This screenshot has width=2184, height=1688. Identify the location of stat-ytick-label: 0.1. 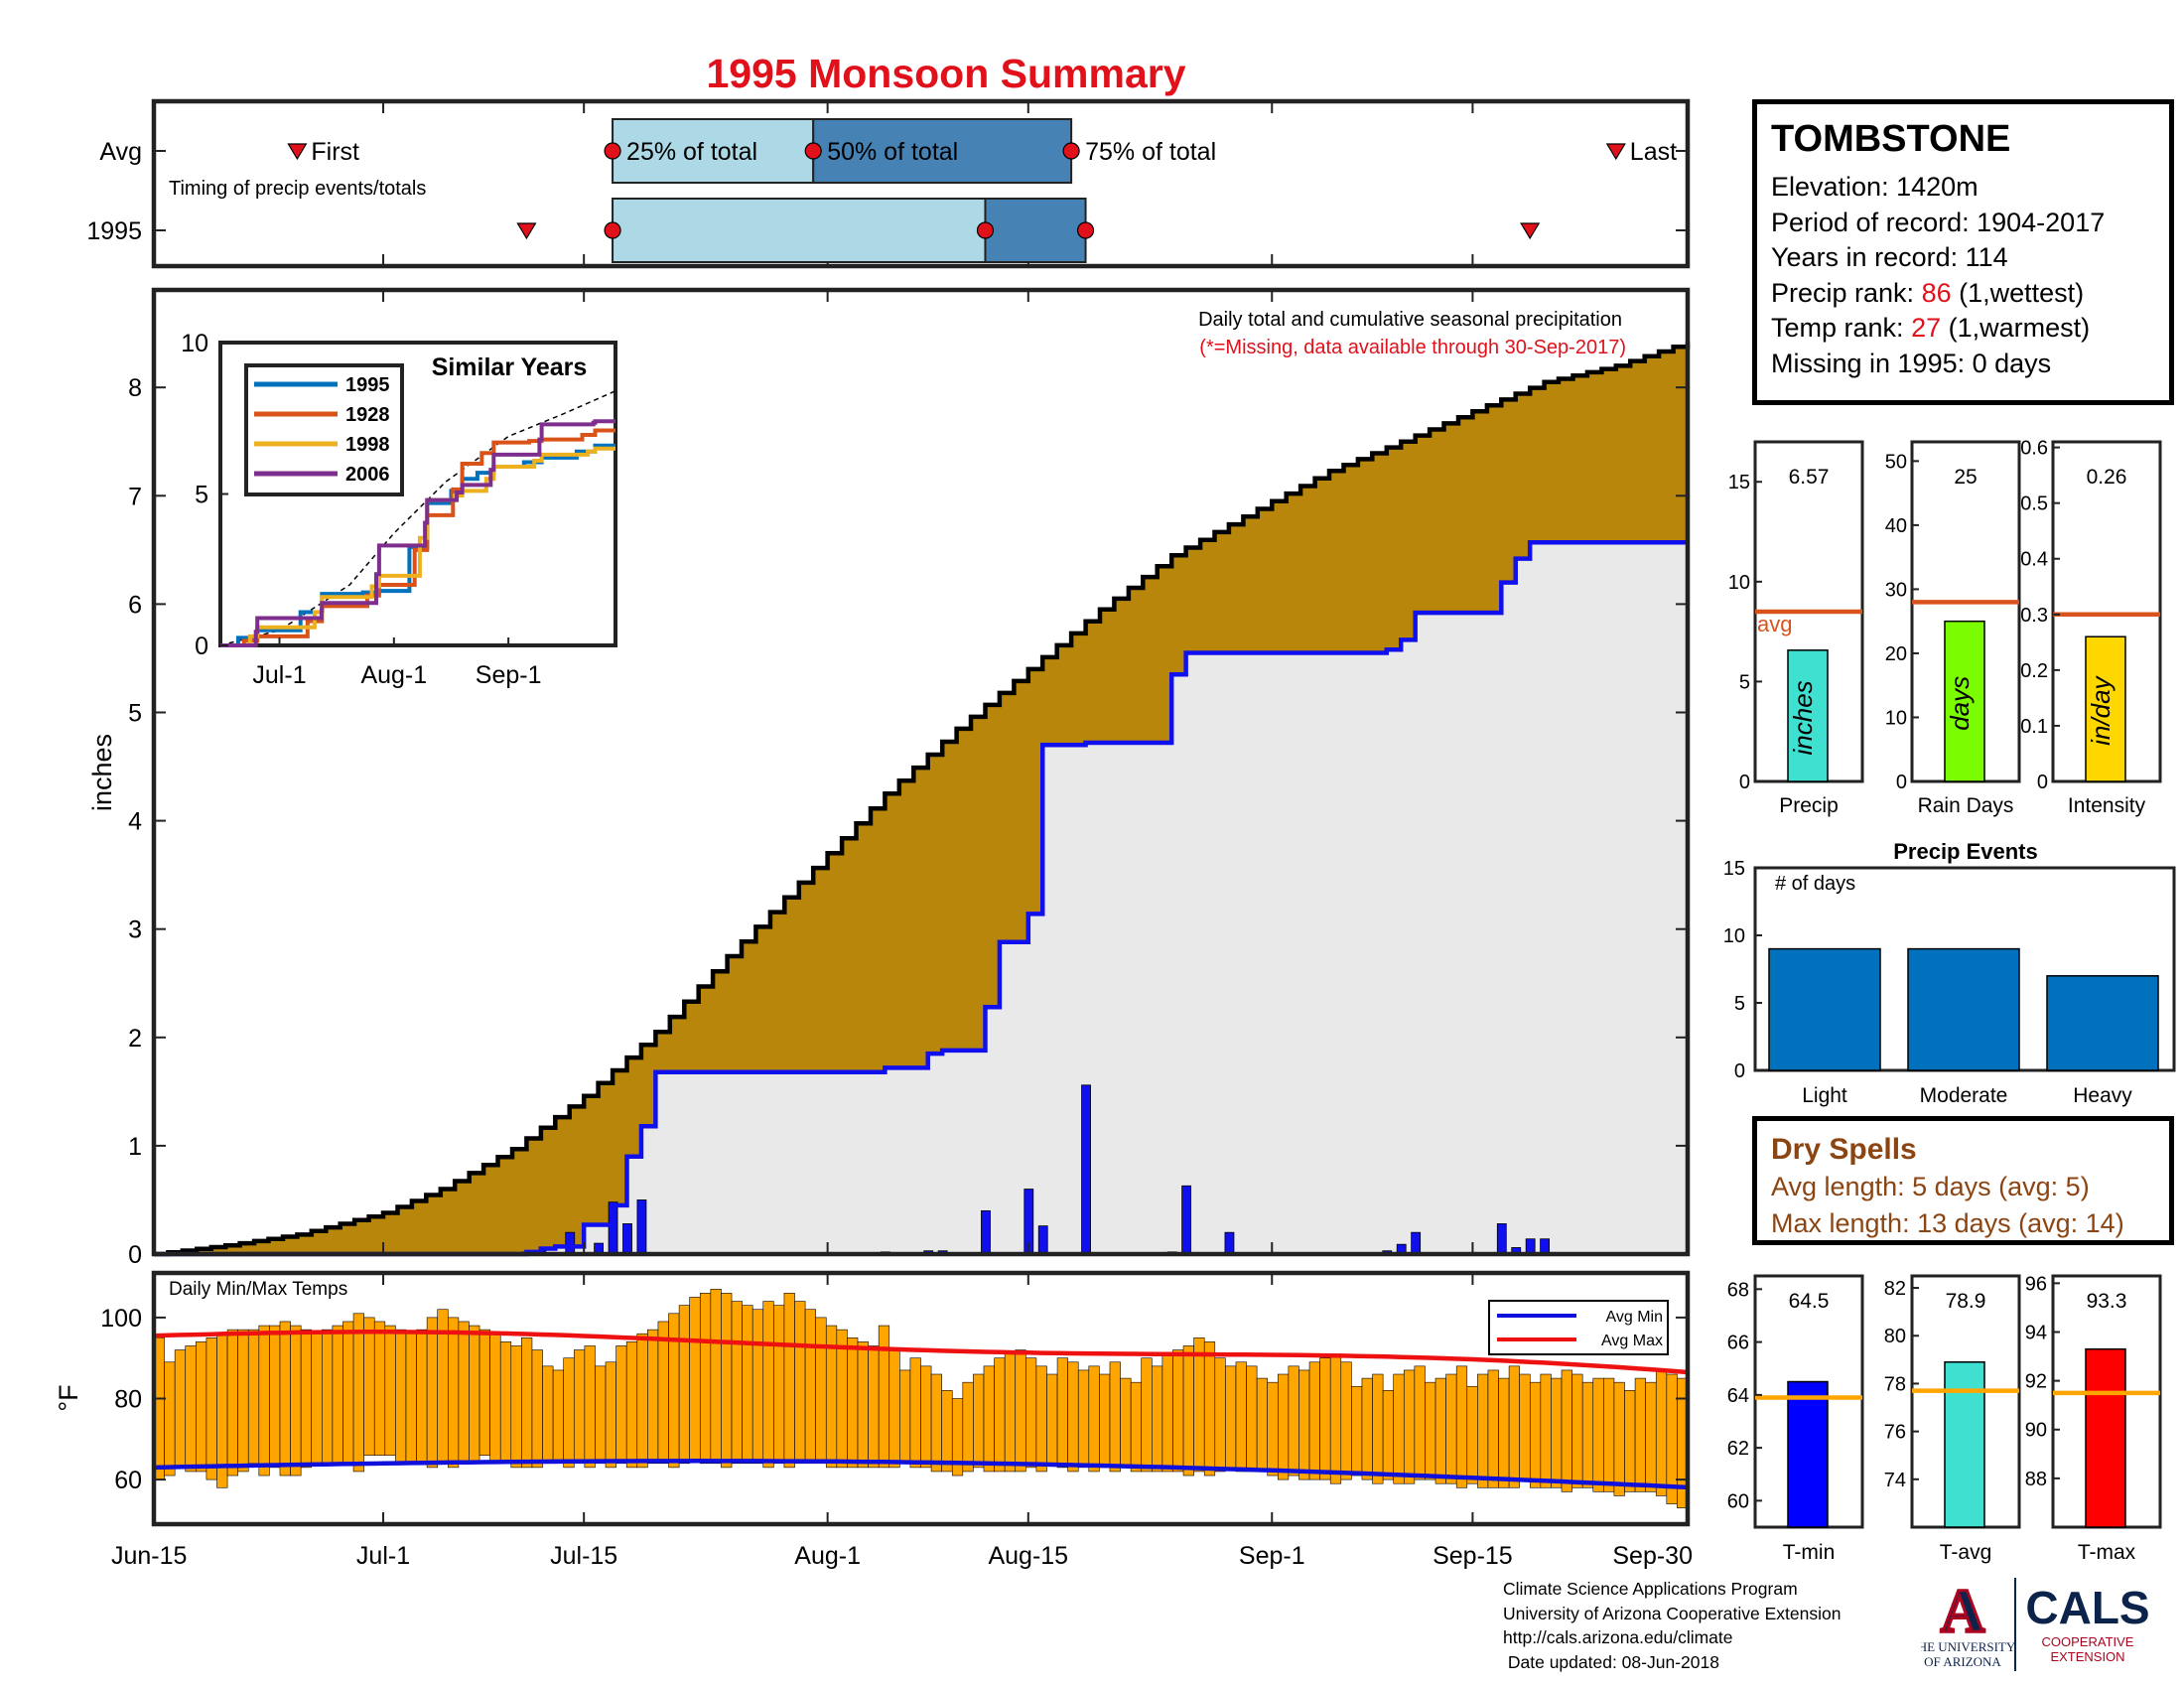
(2034, 727).